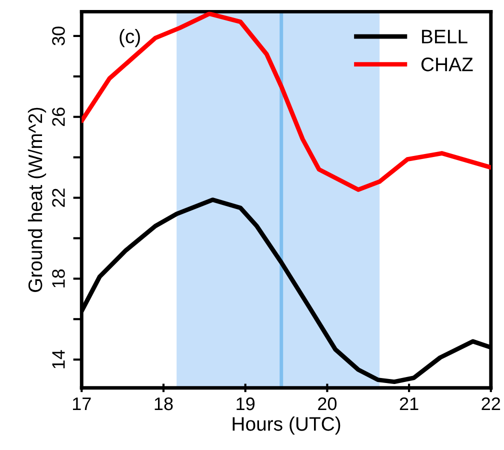  Describe the element at coordinates (58, 278) in the screenshot. I see `y-tick-label: 18` at that location.